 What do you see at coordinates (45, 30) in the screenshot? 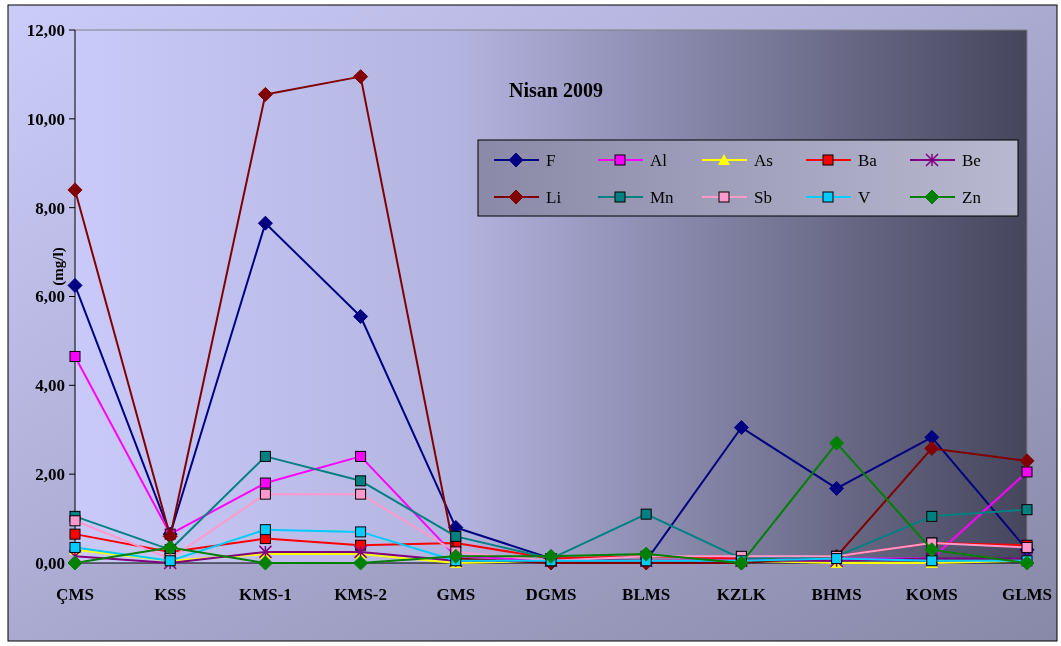
I see `y-tick-label: 12,00` at bounding box center [45, 30].